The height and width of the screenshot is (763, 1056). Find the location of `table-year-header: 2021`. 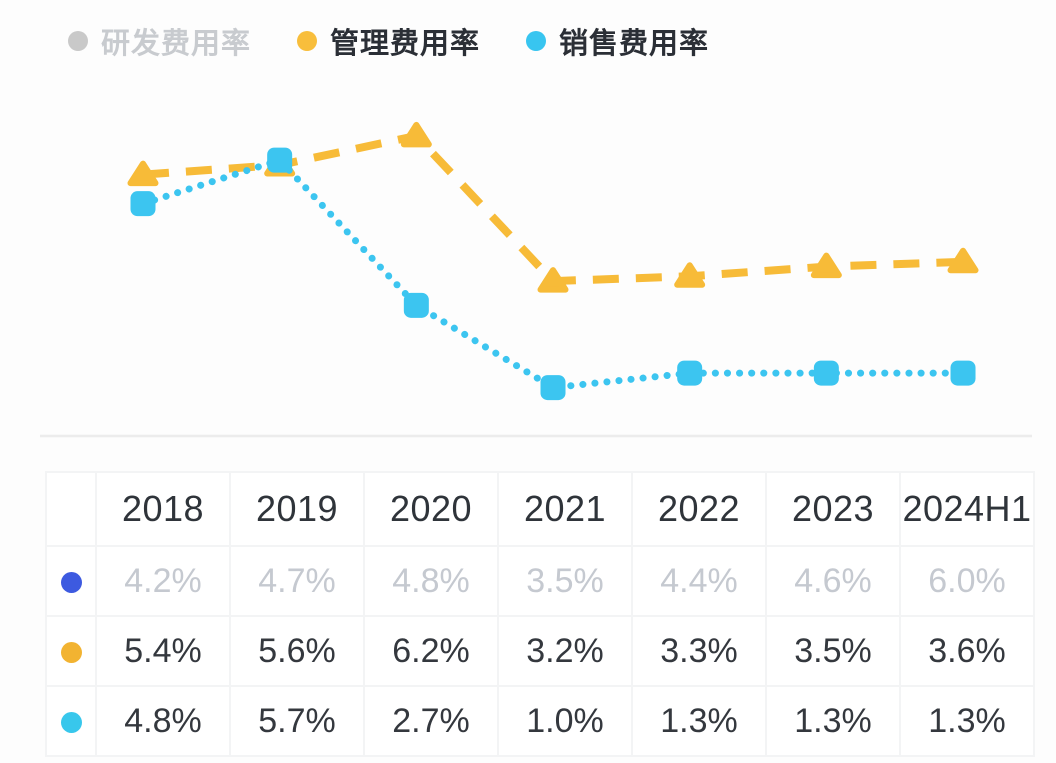

table-year-header: 2021 is located at coordinates (565, 509).